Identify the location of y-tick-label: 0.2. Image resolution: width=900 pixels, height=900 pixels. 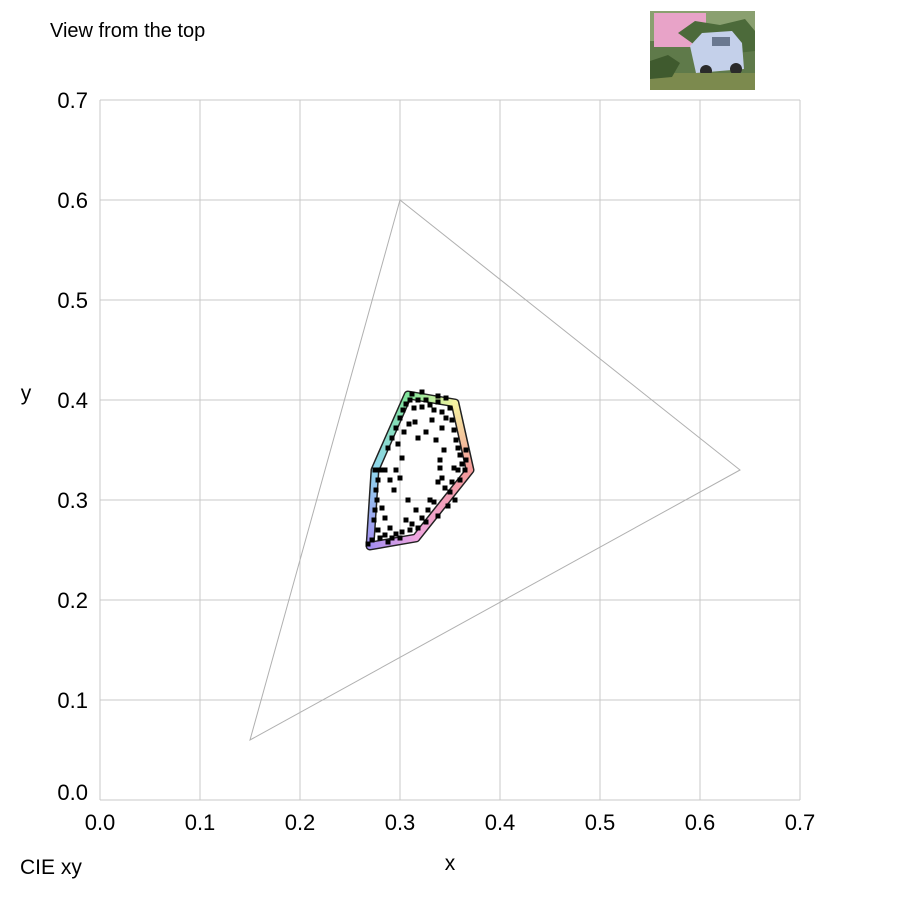
(72, 600).